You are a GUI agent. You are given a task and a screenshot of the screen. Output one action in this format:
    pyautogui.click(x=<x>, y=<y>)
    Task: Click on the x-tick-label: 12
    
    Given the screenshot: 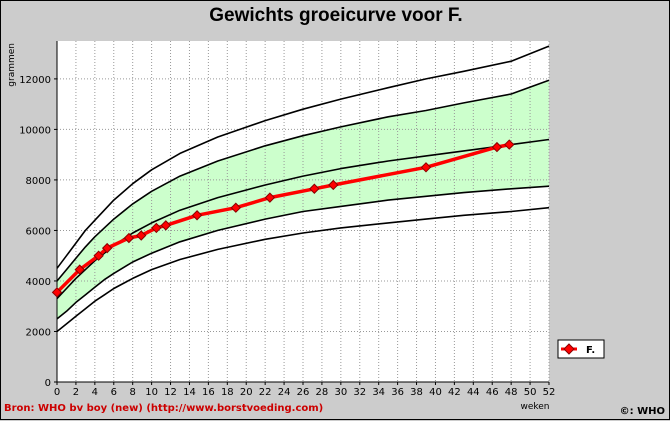 What is the action you would take?
    pyautogui.click(x=170, y=392)
    